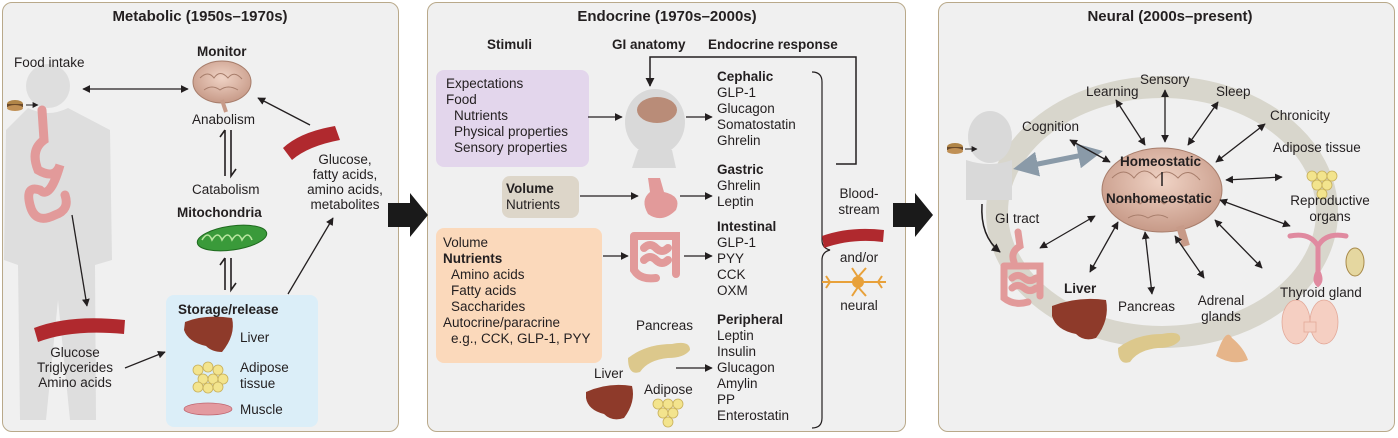 Image resolution: width=1398 pixels, height=438 pixels. What do you see at coordinates (75, 367) in the screenshot?
I see `blood-nutrients-line-2: Triglycerides` at bounding box center [75, 367].